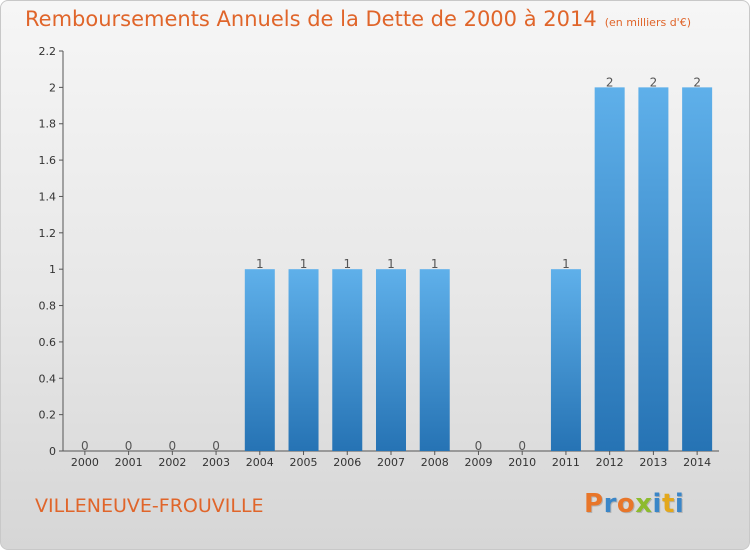  Describe the element at coordinates (566, 462) in the screenshot. I see `x-tick-label: 2011` at that location.